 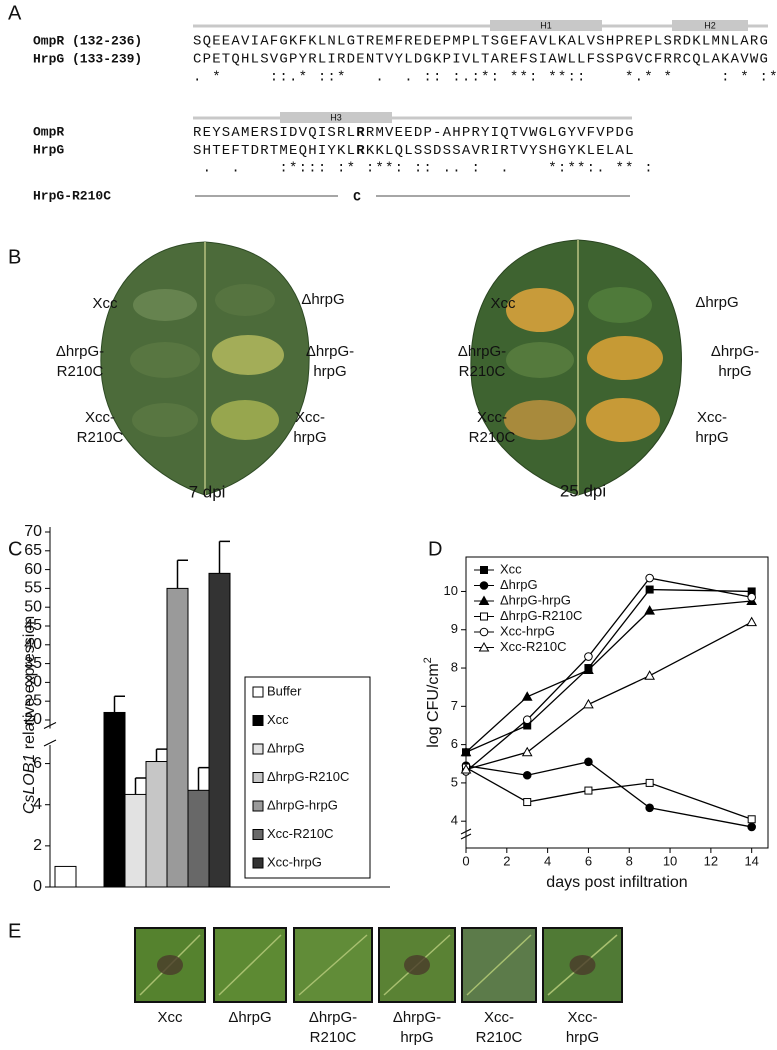 What do you see at coordinates (616, 882) in the screenshot?
I see `x-axis-label: days post infiltration` at bounding box center [616, 882].